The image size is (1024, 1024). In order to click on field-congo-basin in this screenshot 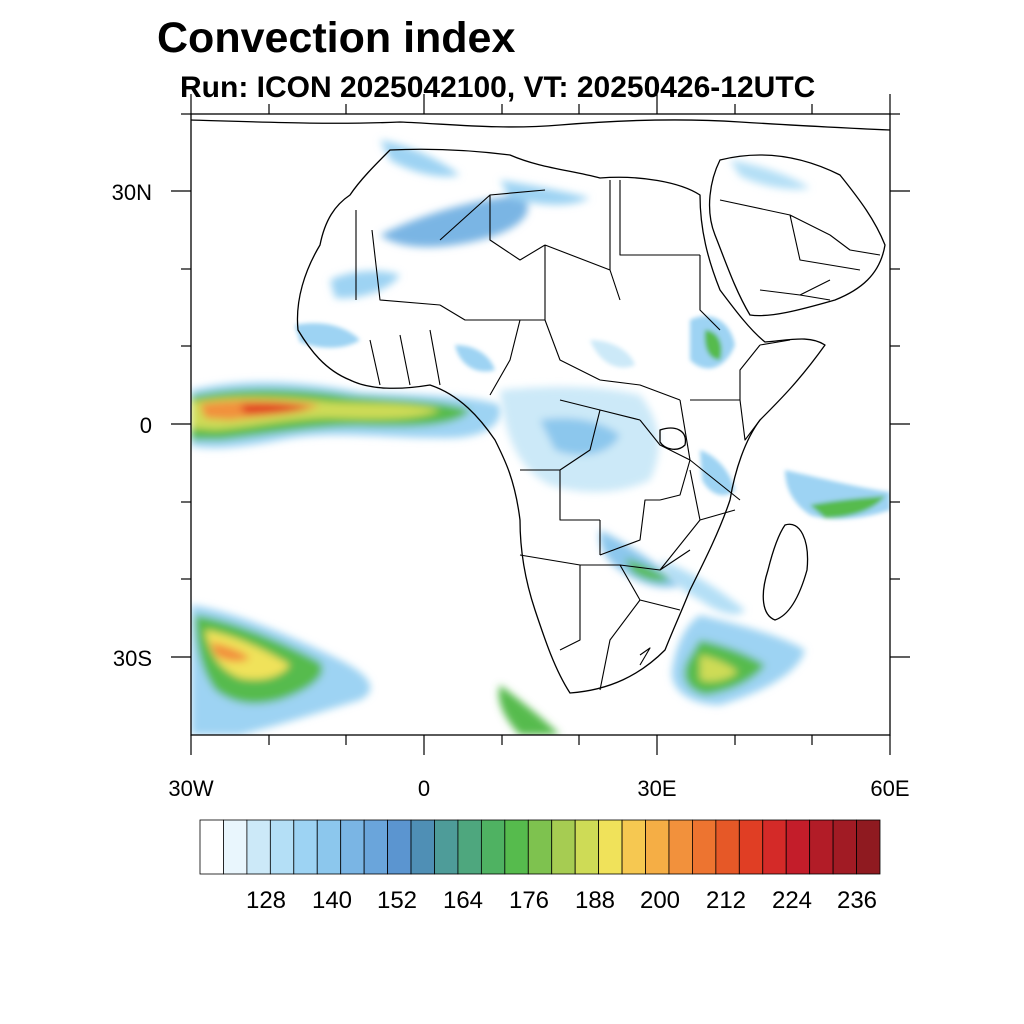, I will do `click(590, 487)`.